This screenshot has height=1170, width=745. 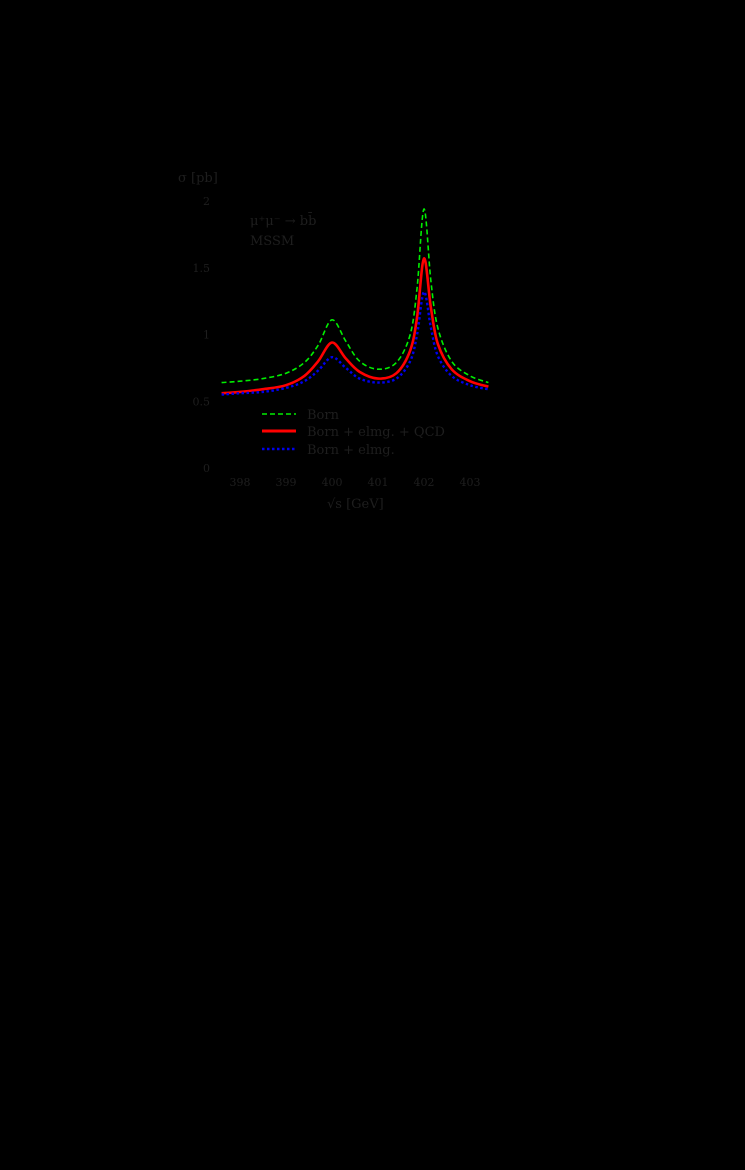 What do you see at coordinates (198, 178) in the screenshot?
I see `y-axis-label: σ [pb]` at bounding box center [198, 178].